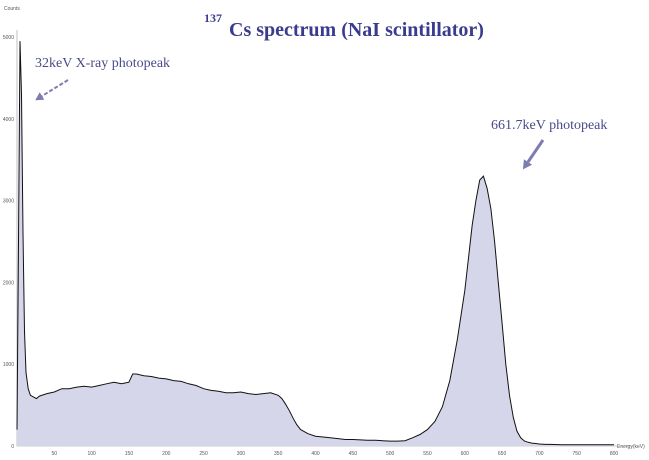 The image size is (649, 460). What do you see at coordinates (315, 454) in the screenshot?
I see `x-tick-label: 400` at bounding box center [315, 454].